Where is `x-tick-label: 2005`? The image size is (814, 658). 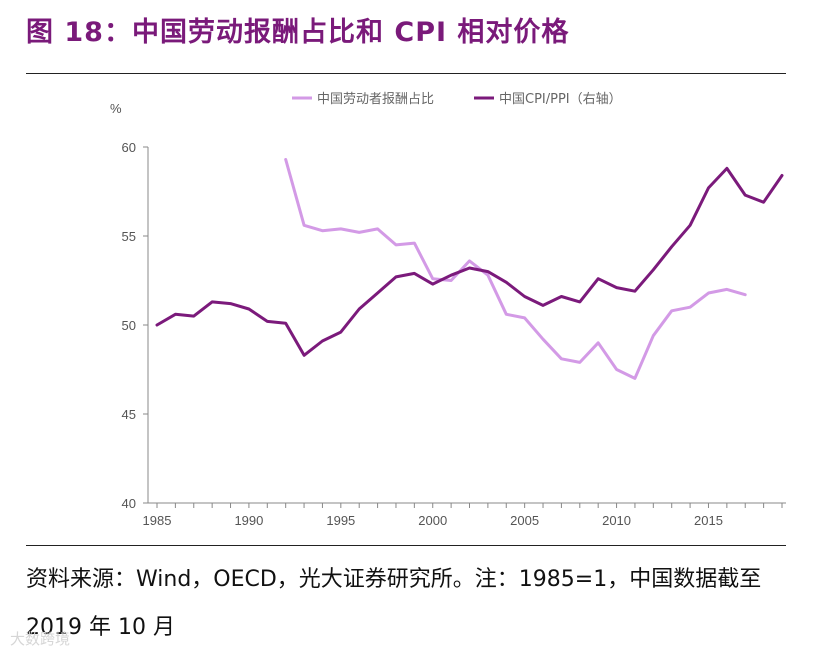 x-tick-label: 2005 is located at coordinates (524, 520).